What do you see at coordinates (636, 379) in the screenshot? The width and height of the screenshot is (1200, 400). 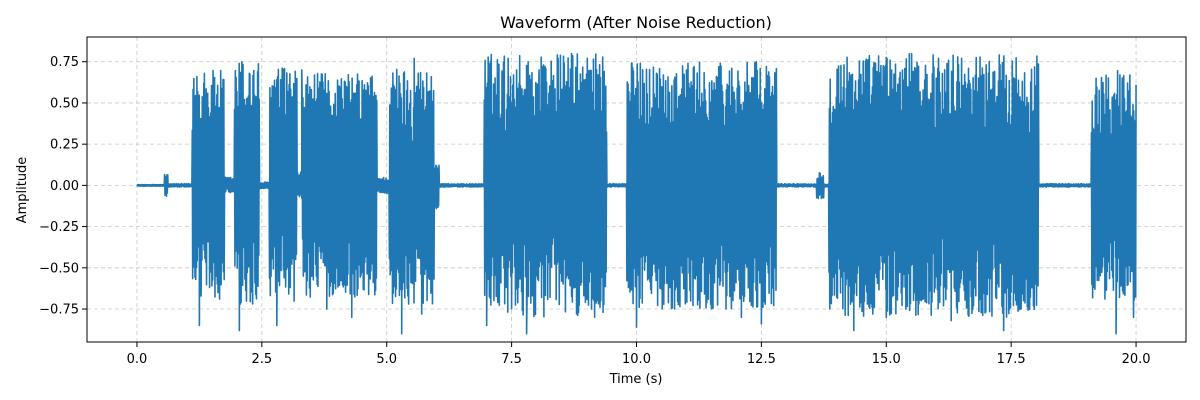 I see `x-axis-label: Time (s)` at bounding box center [636, 379].